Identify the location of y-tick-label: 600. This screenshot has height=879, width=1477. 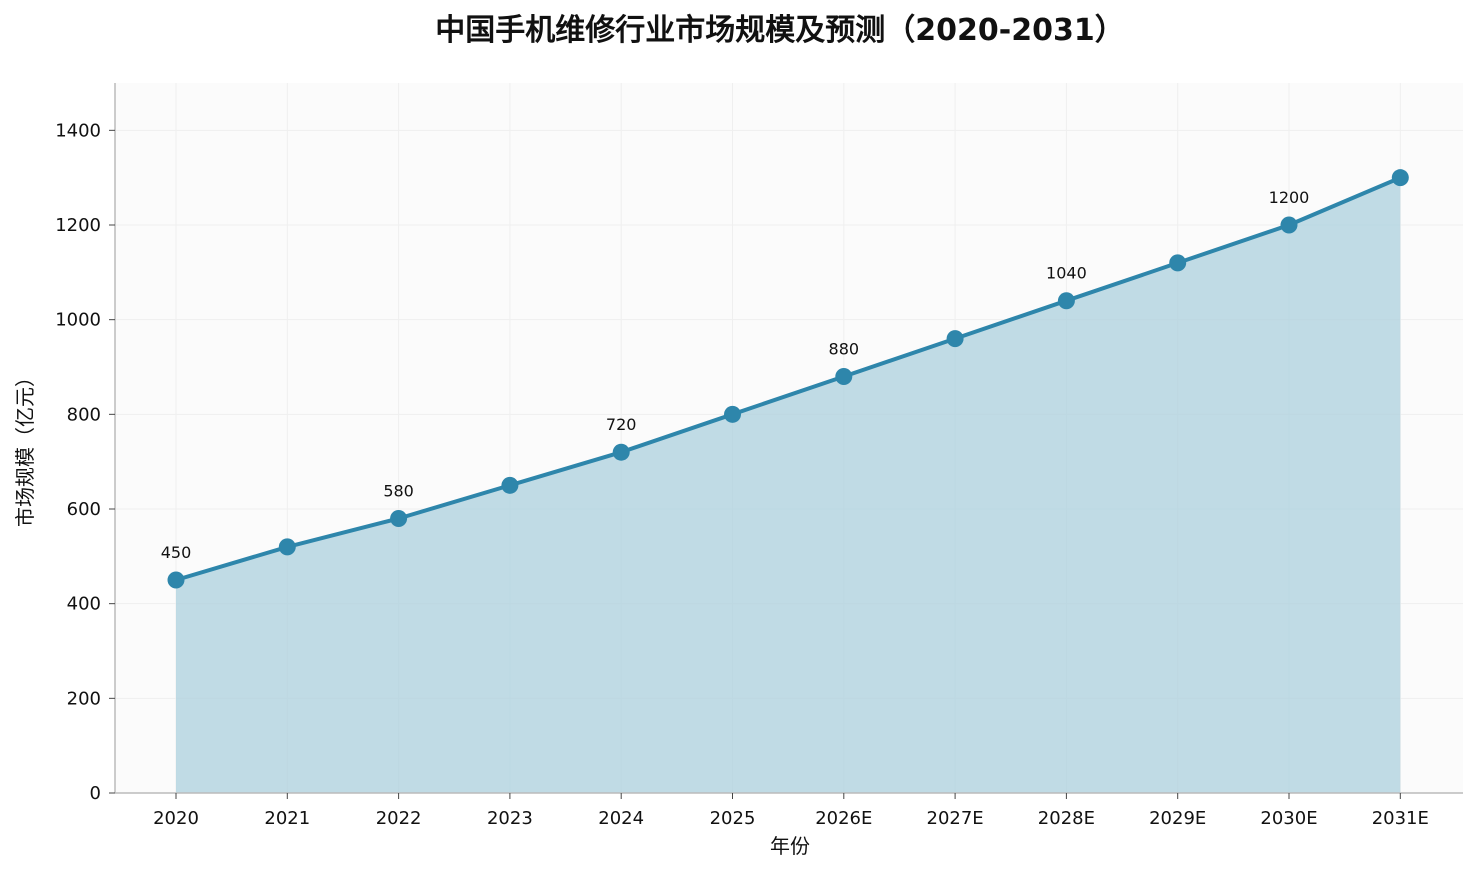
(84, 509).